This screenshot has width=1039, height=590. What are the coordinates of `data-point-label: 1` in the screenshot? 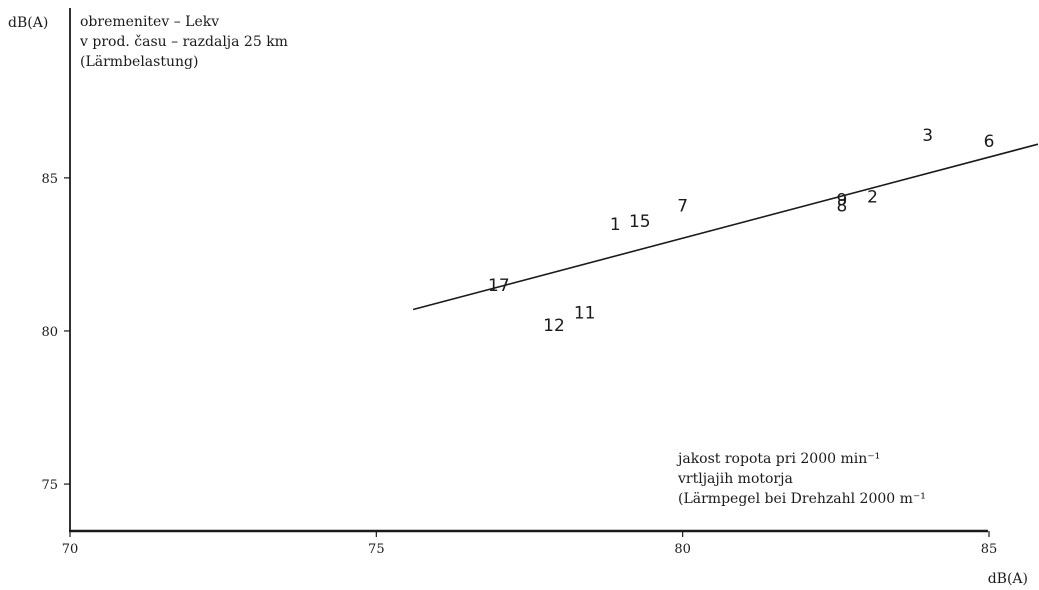 It's located at (615, 225).